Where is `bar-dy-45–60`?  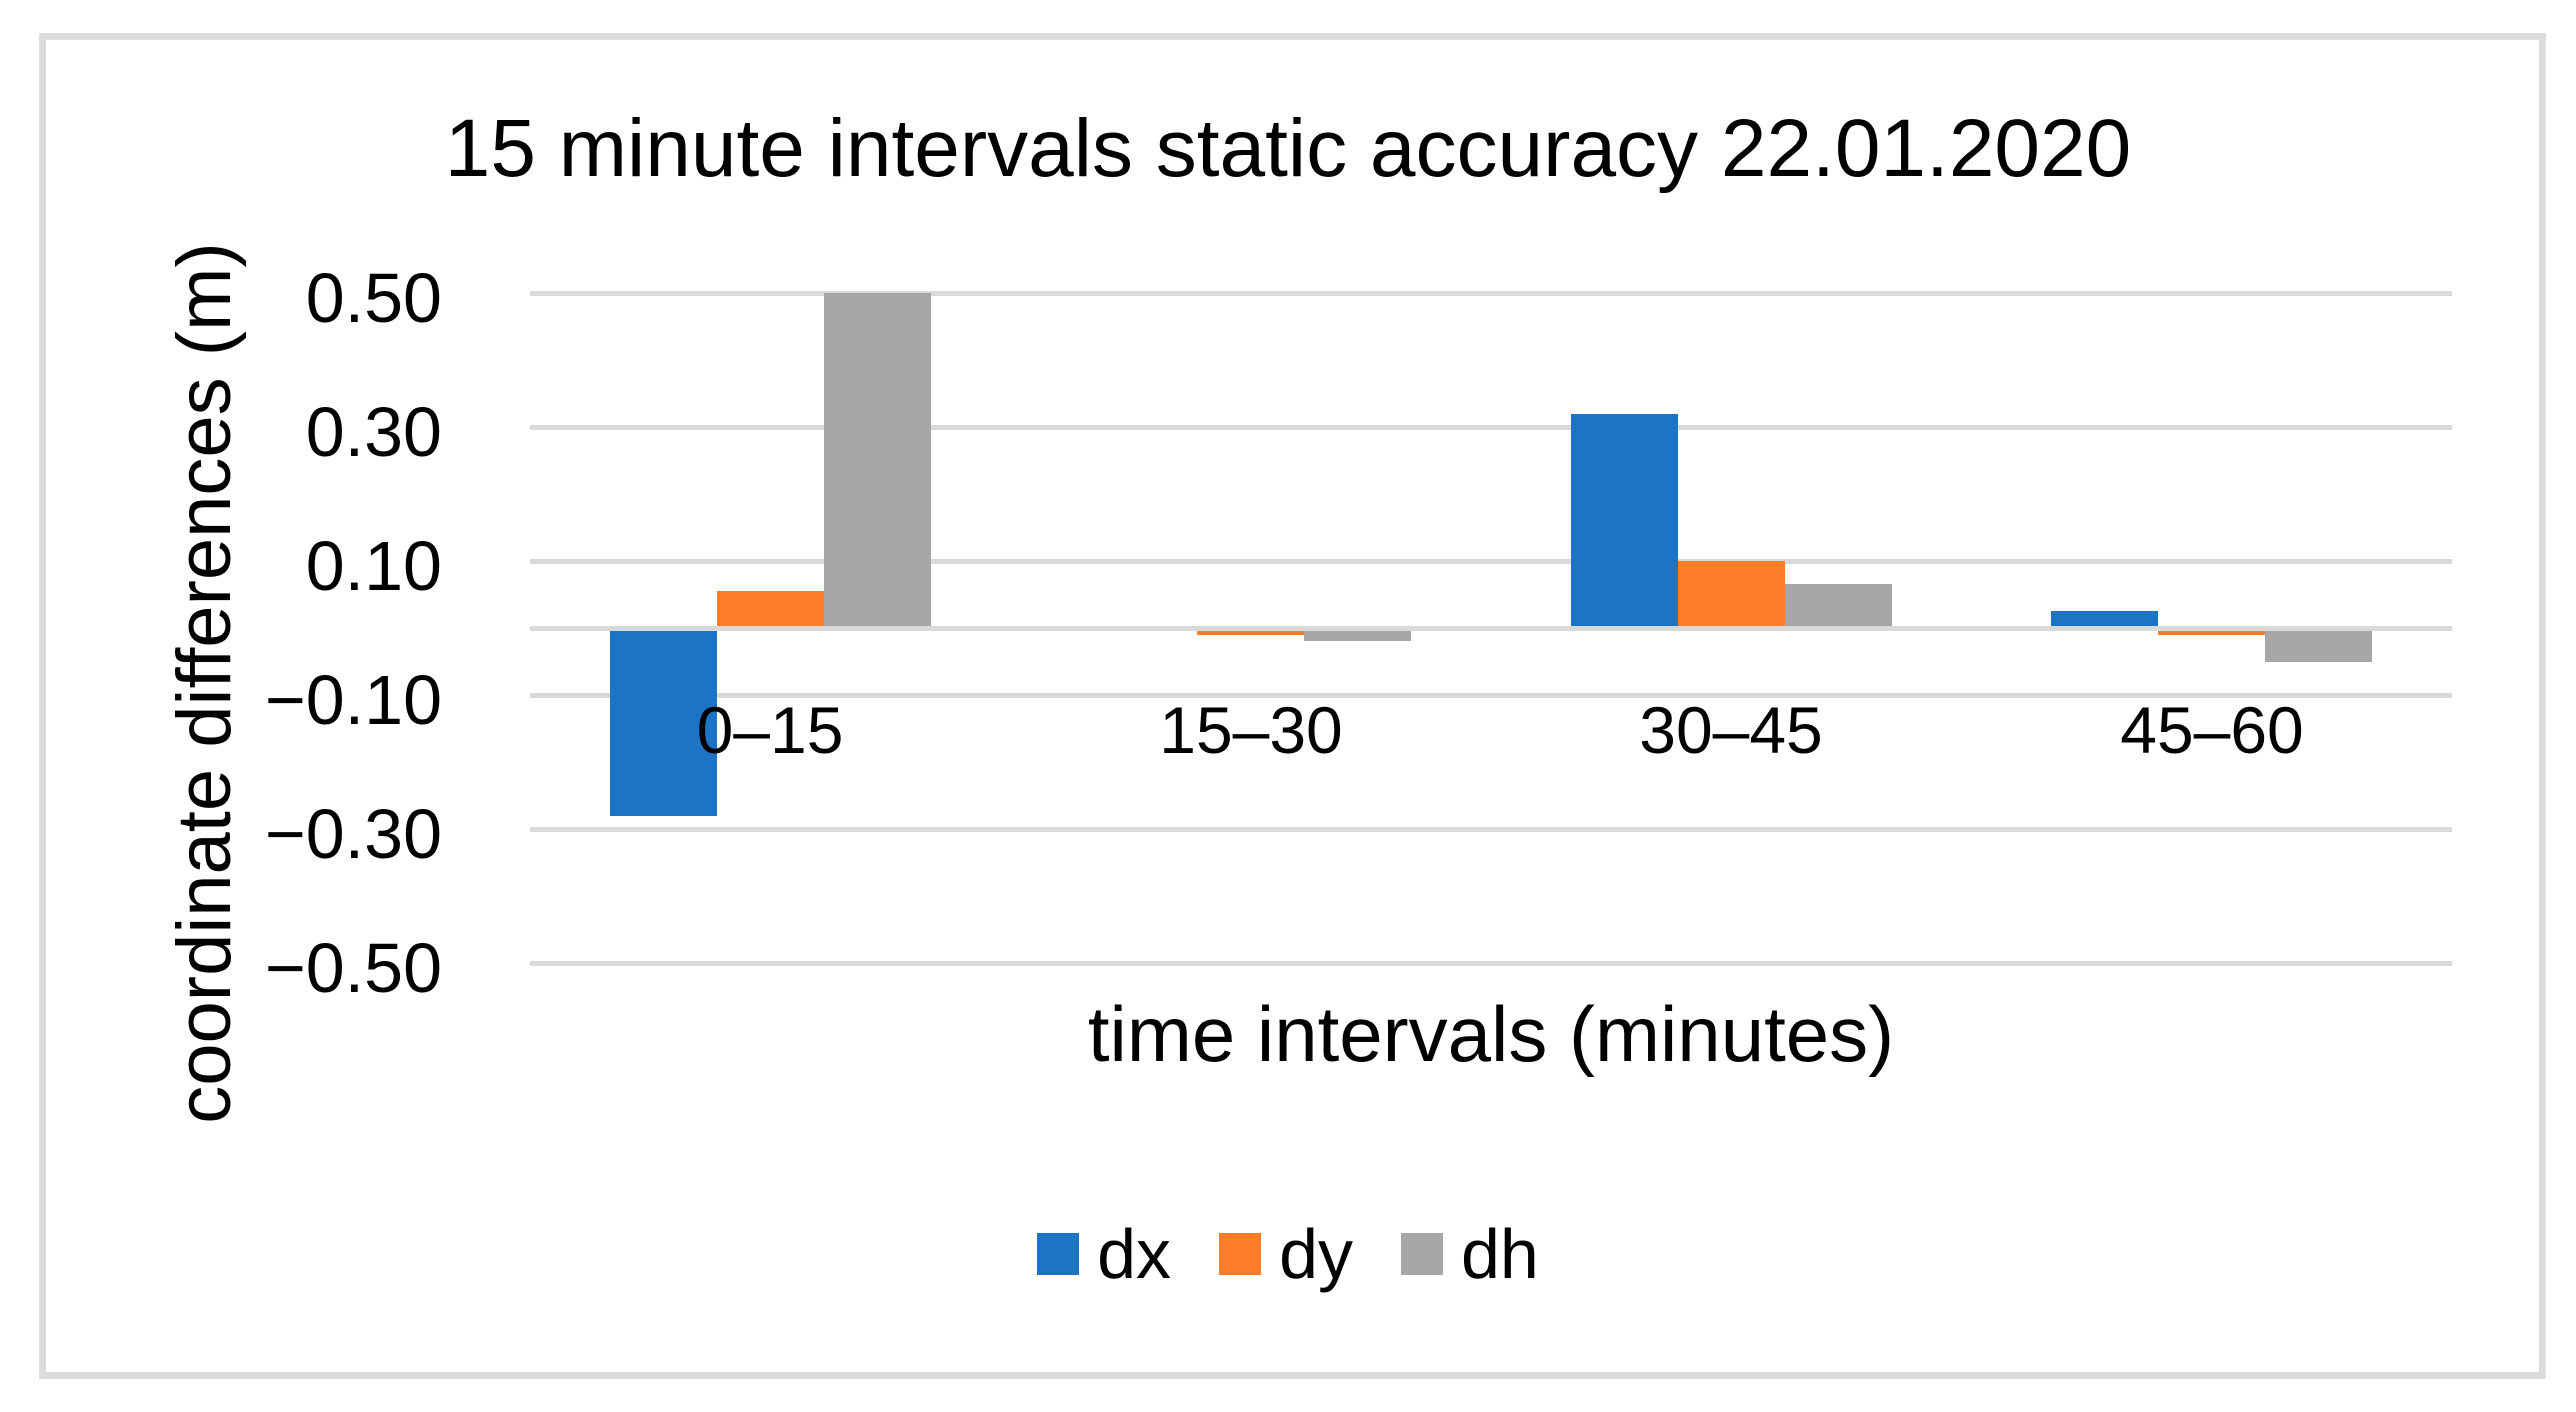
bar-dy-45–60 is located at coordinates (2211, 631).